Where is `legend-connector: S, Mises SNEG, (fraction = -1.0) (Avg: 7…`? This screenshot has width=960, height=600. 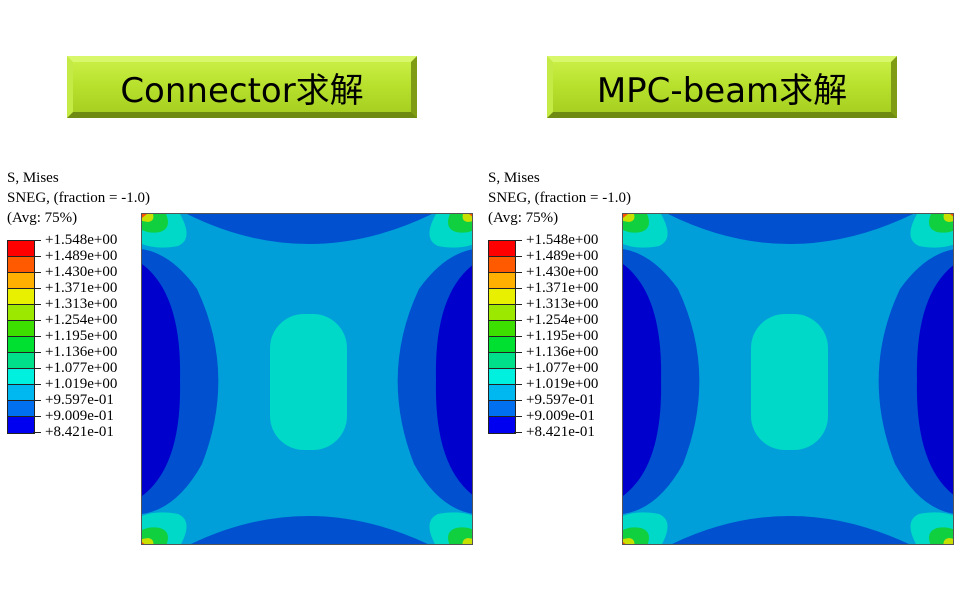 legend-connector: S, Mises SNEG, (fraction = -1.0) (Avg: 7… is located at coordinates (97, 308).